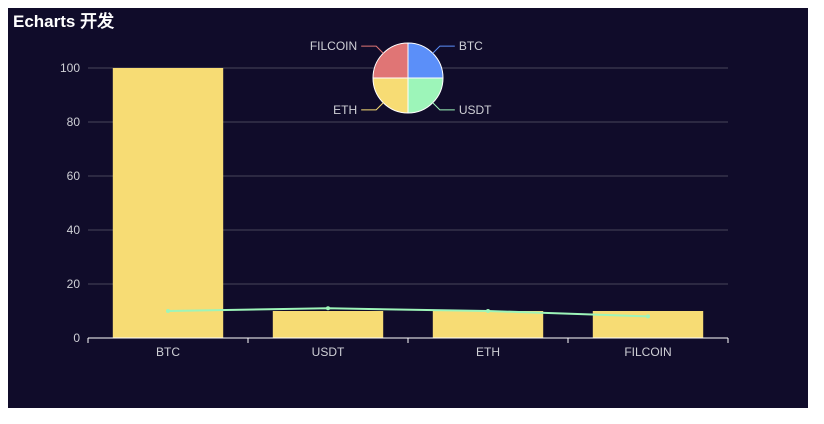 The image size is (824, 424). Describe the element at coordinates (76, 338) in the screenshot. I see `y-tick-label: 0` at that location.